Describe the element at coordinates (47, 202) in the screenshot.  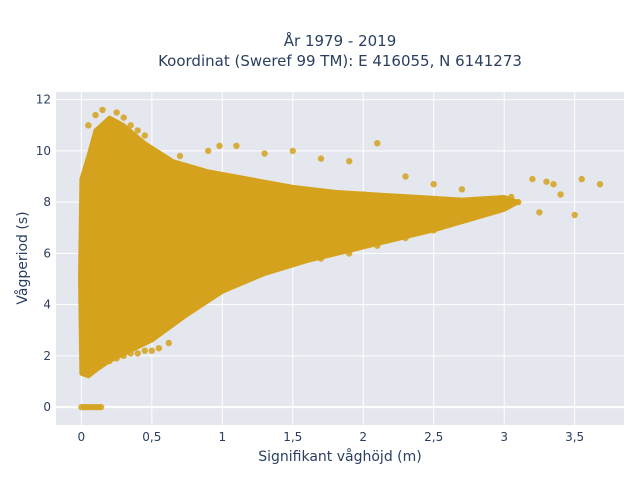
I see `y-tick-label: 8` at that location.